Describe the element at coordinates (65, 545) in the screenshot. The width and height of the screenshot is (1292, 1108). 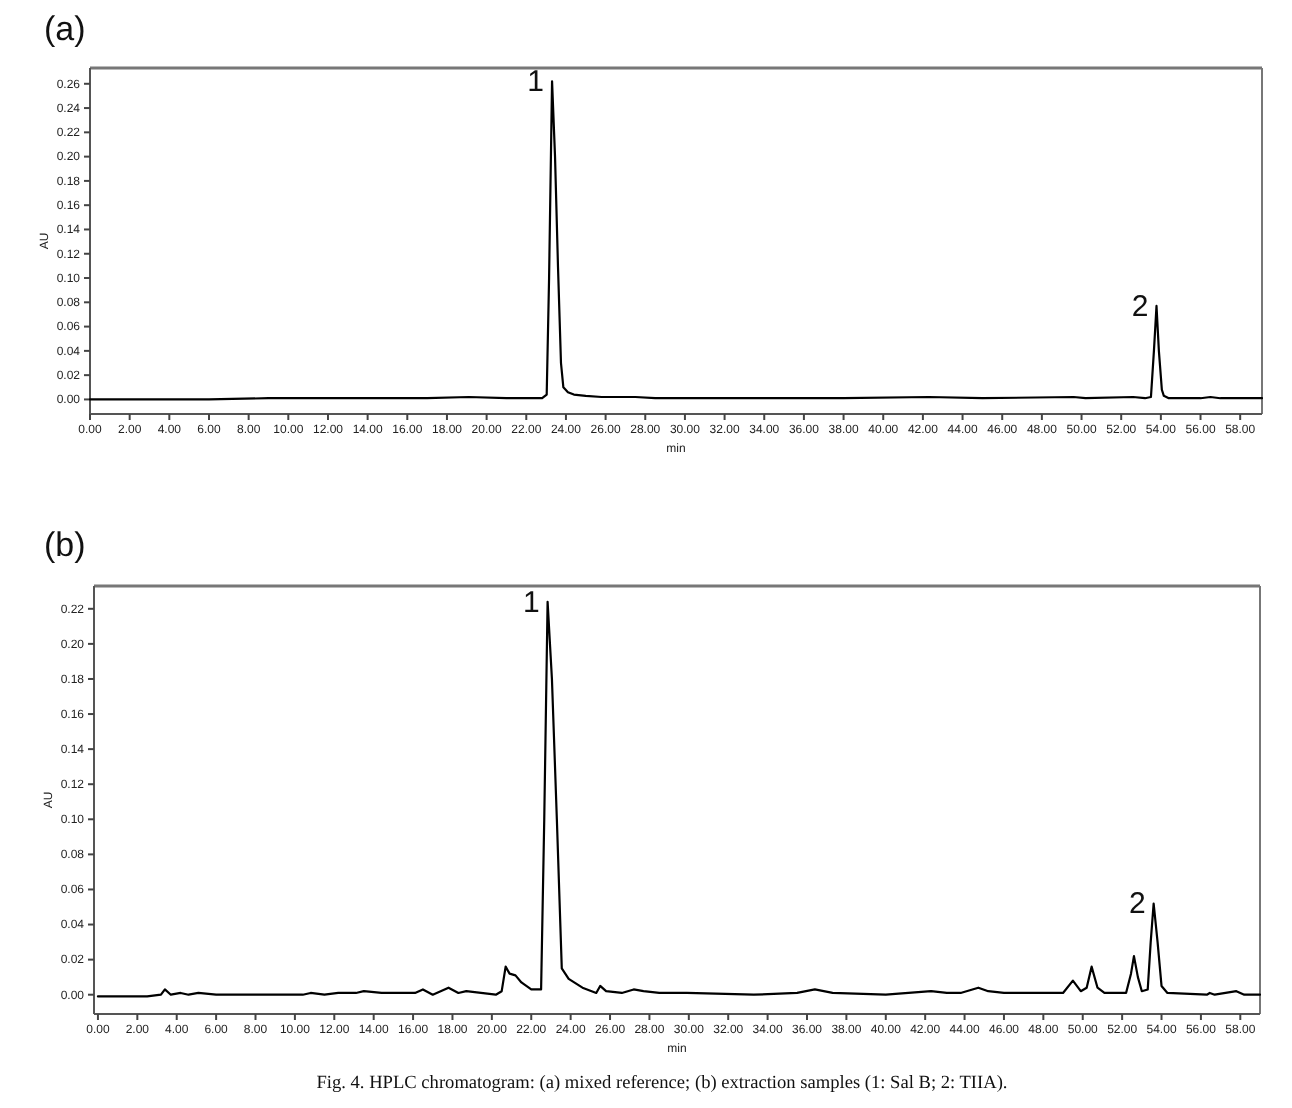
I see `chart-title: (b)` at that location.